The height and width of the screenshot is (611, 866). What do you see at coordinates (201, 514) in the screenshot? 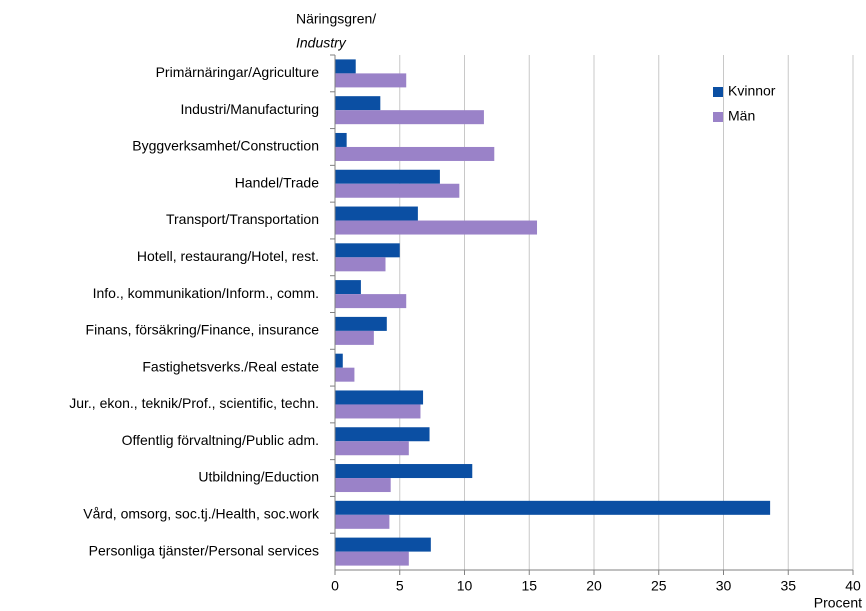
I see `y-tick-label: Vård, omsorg, soc.tj./Health, soc.work` at bounding box center [201, 514].